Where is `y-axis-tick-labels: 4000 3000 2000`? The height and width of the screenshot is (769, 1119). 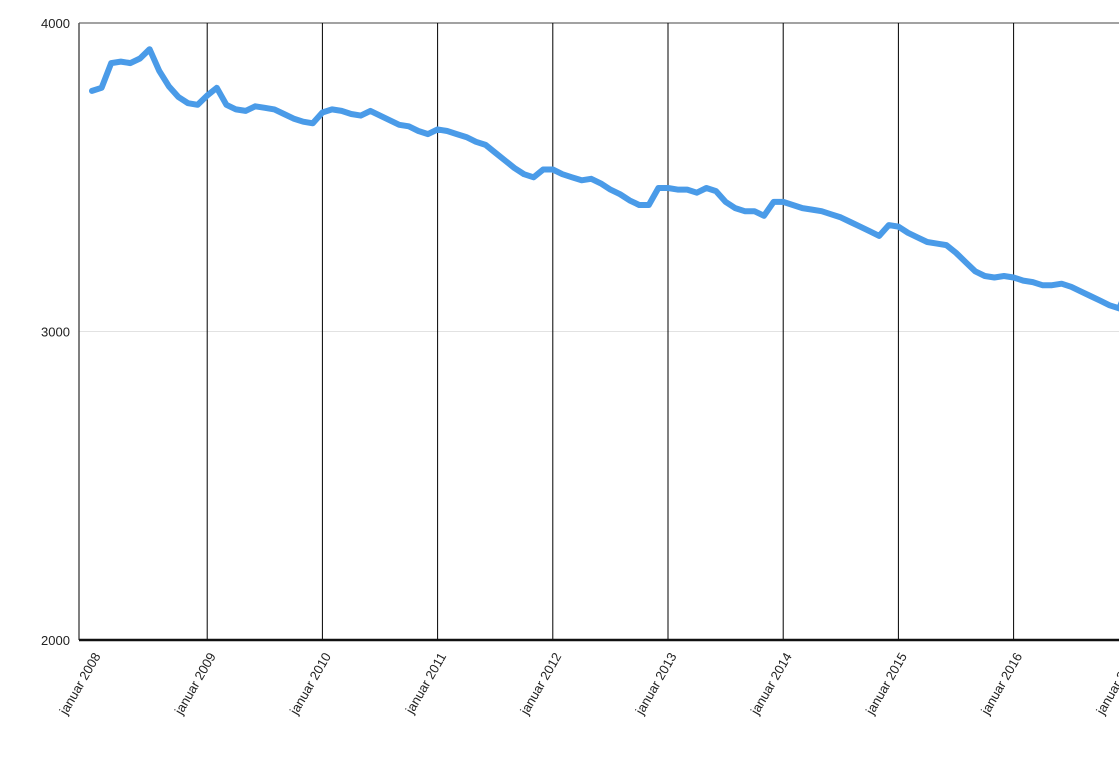
y-axis-tick-labels: 4000 3000 2000 is located at coordinates (55, 332).